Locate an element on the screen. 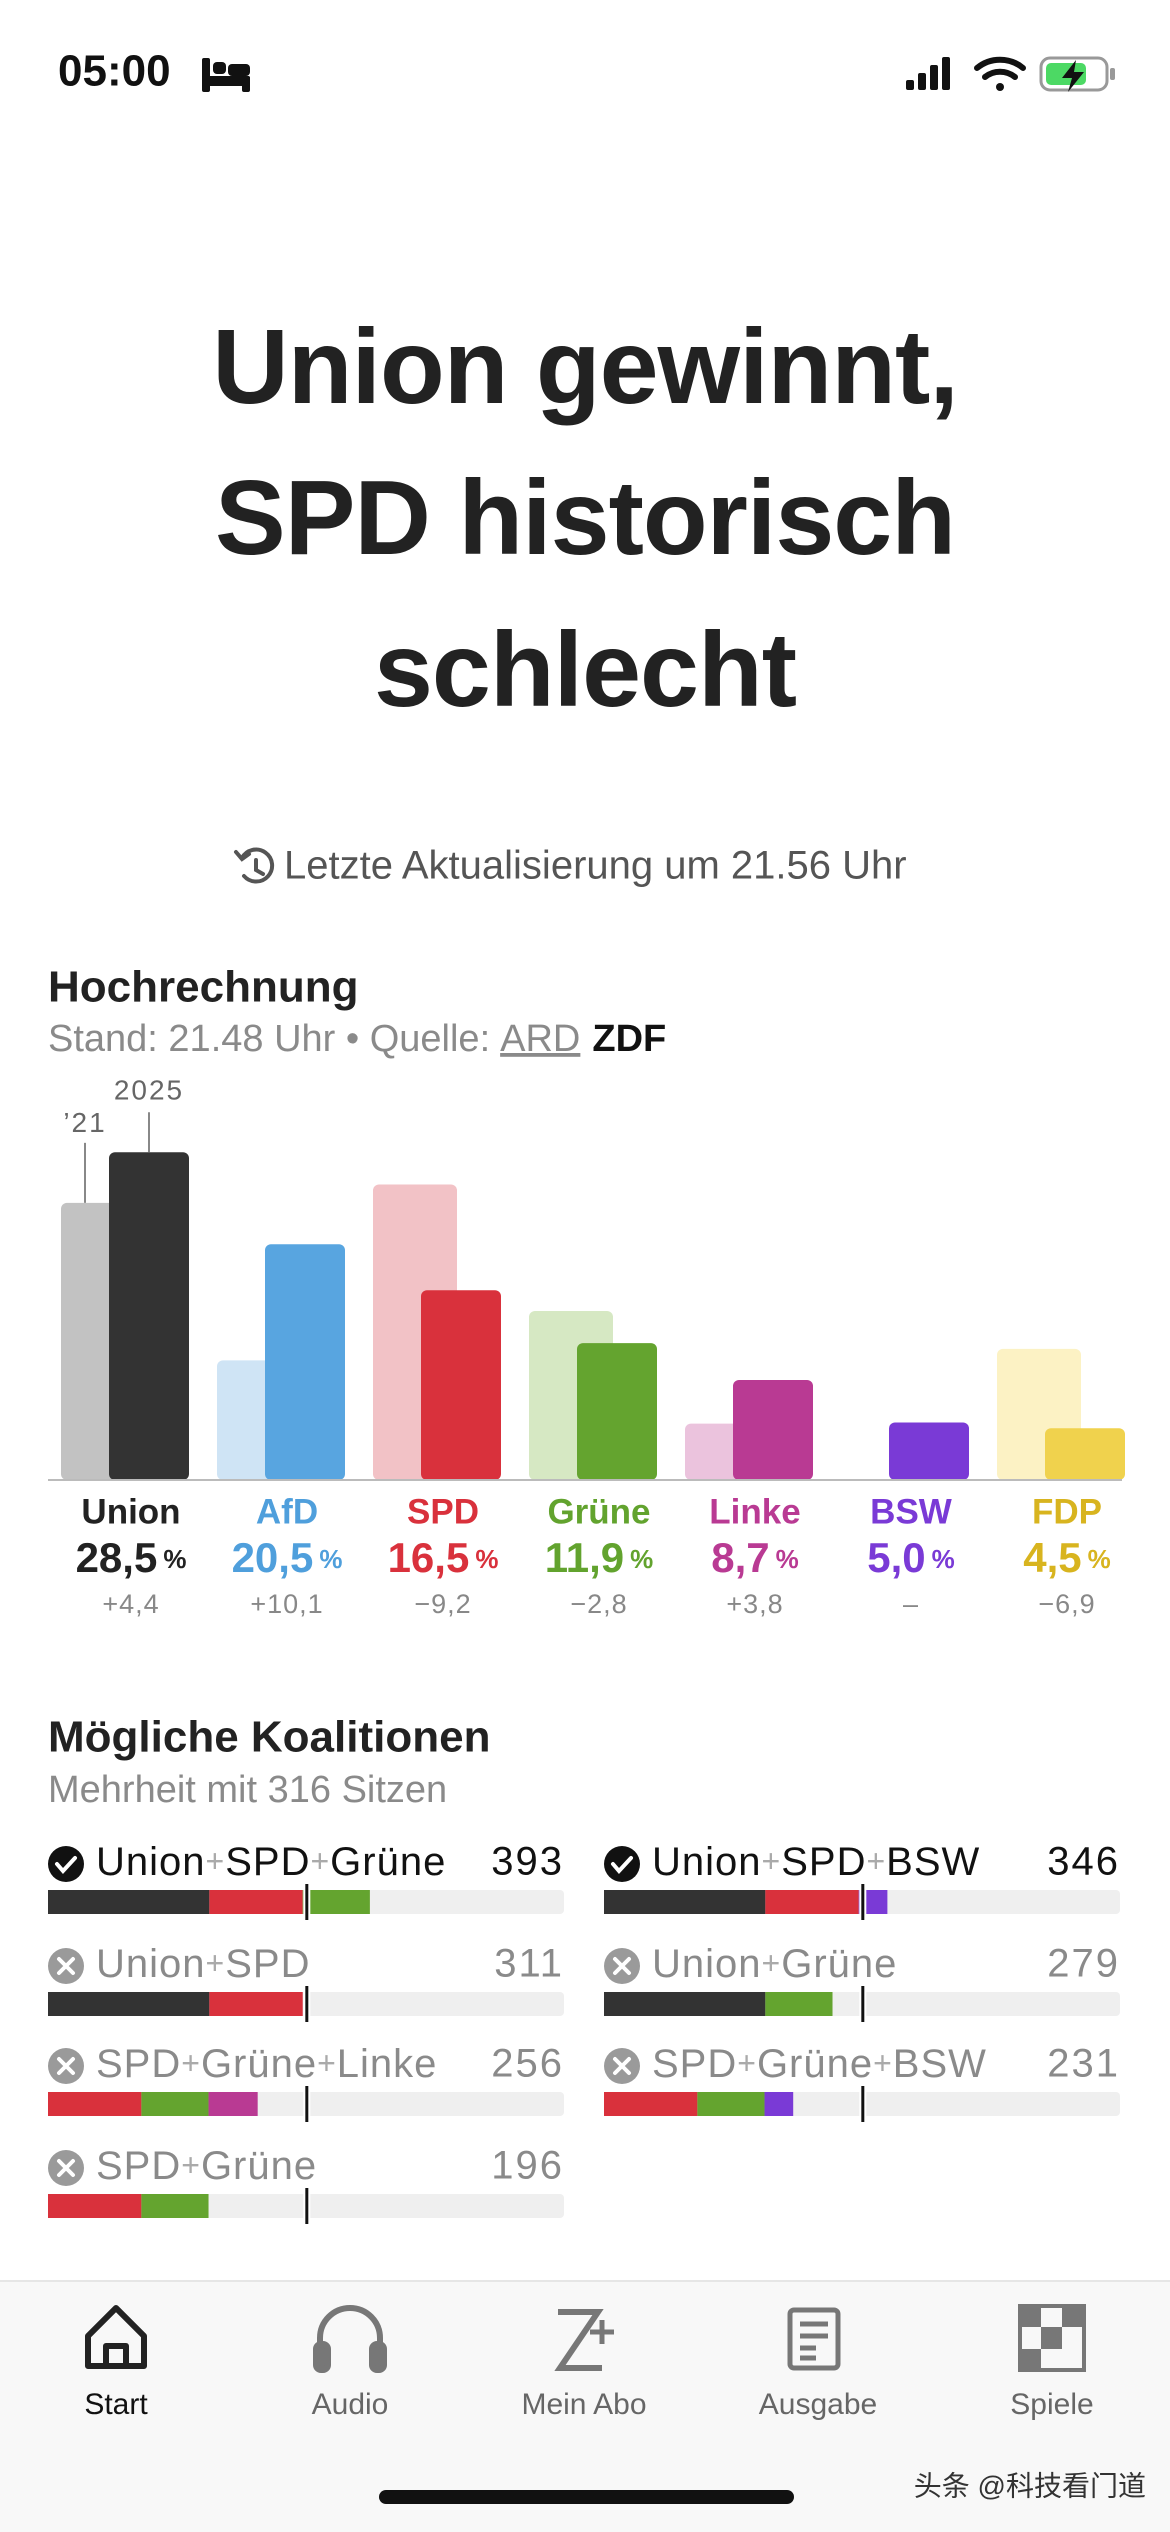 The height and width of the screenshot is (2532, 1170). coalitions-title: Mögliche Koalitionen is located at coordinates (269, 1737).